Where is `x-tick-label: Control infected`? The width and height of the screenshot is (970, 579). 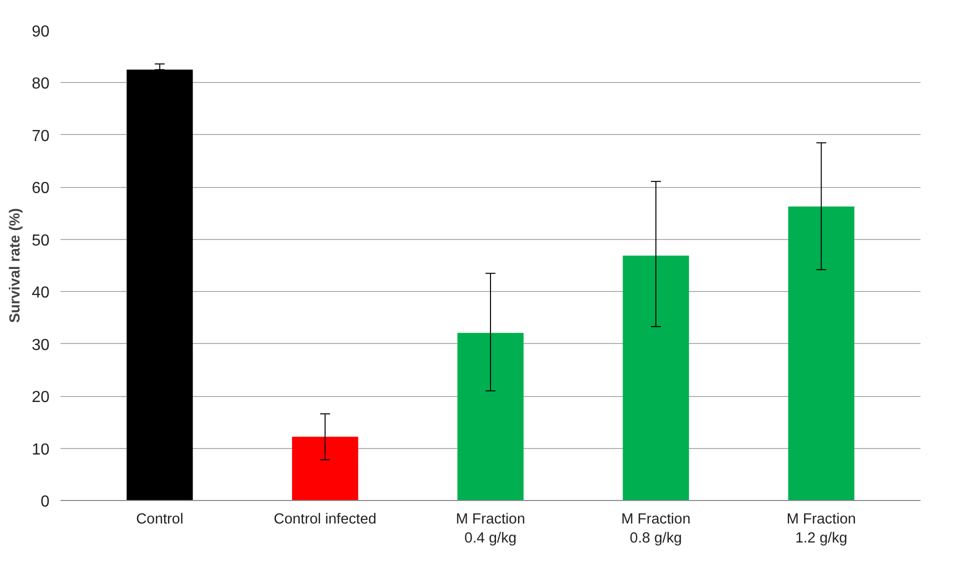
x-tick-label: Control infected is located at coordinates (325, 520).